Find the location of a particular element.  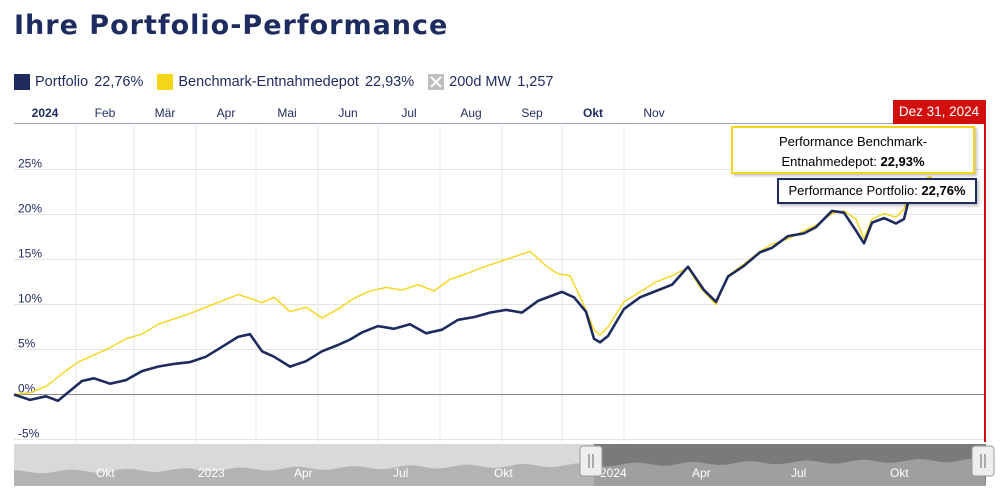

chart-title: Ihre Portfolio-Performance is located at coordinates (231, 25).